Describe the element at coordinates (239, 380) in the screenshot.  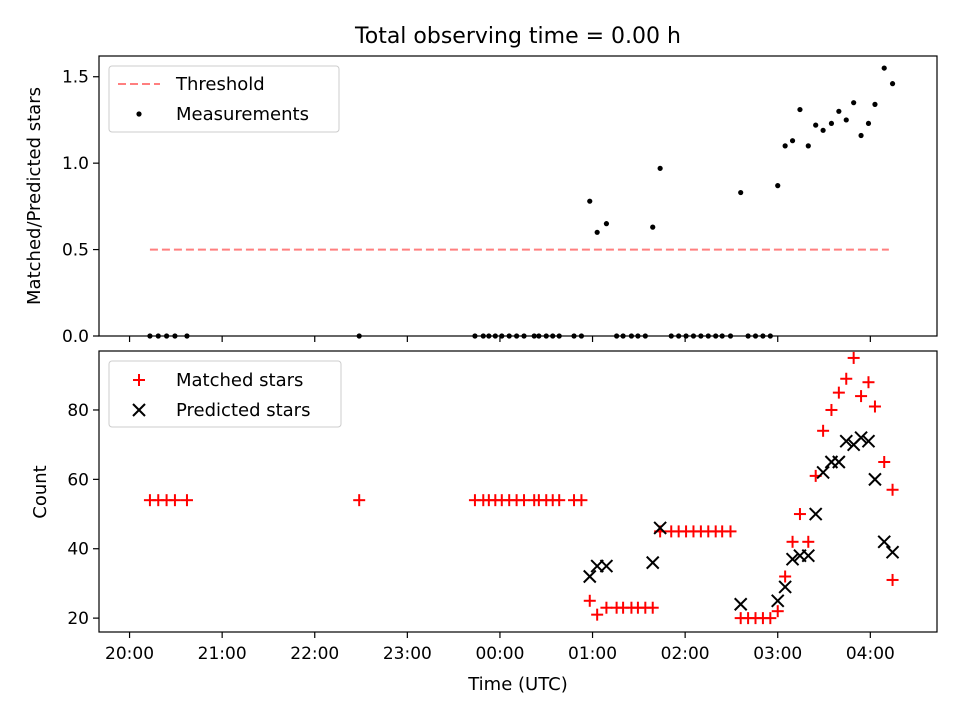
I see `matched-legend-label: Matched stars` at that location.